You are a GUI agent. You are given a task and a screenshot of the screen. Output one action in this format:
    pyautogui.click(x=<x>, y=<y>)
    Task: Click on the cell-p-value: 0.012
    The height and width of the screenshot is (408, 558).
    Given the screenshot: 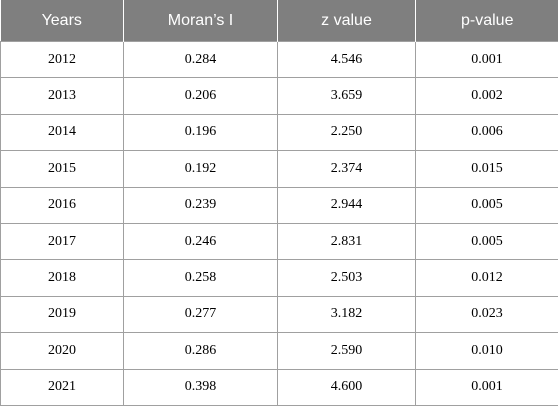 What is the action you would take?
    pyautogui.click(x=486, y=278)
    